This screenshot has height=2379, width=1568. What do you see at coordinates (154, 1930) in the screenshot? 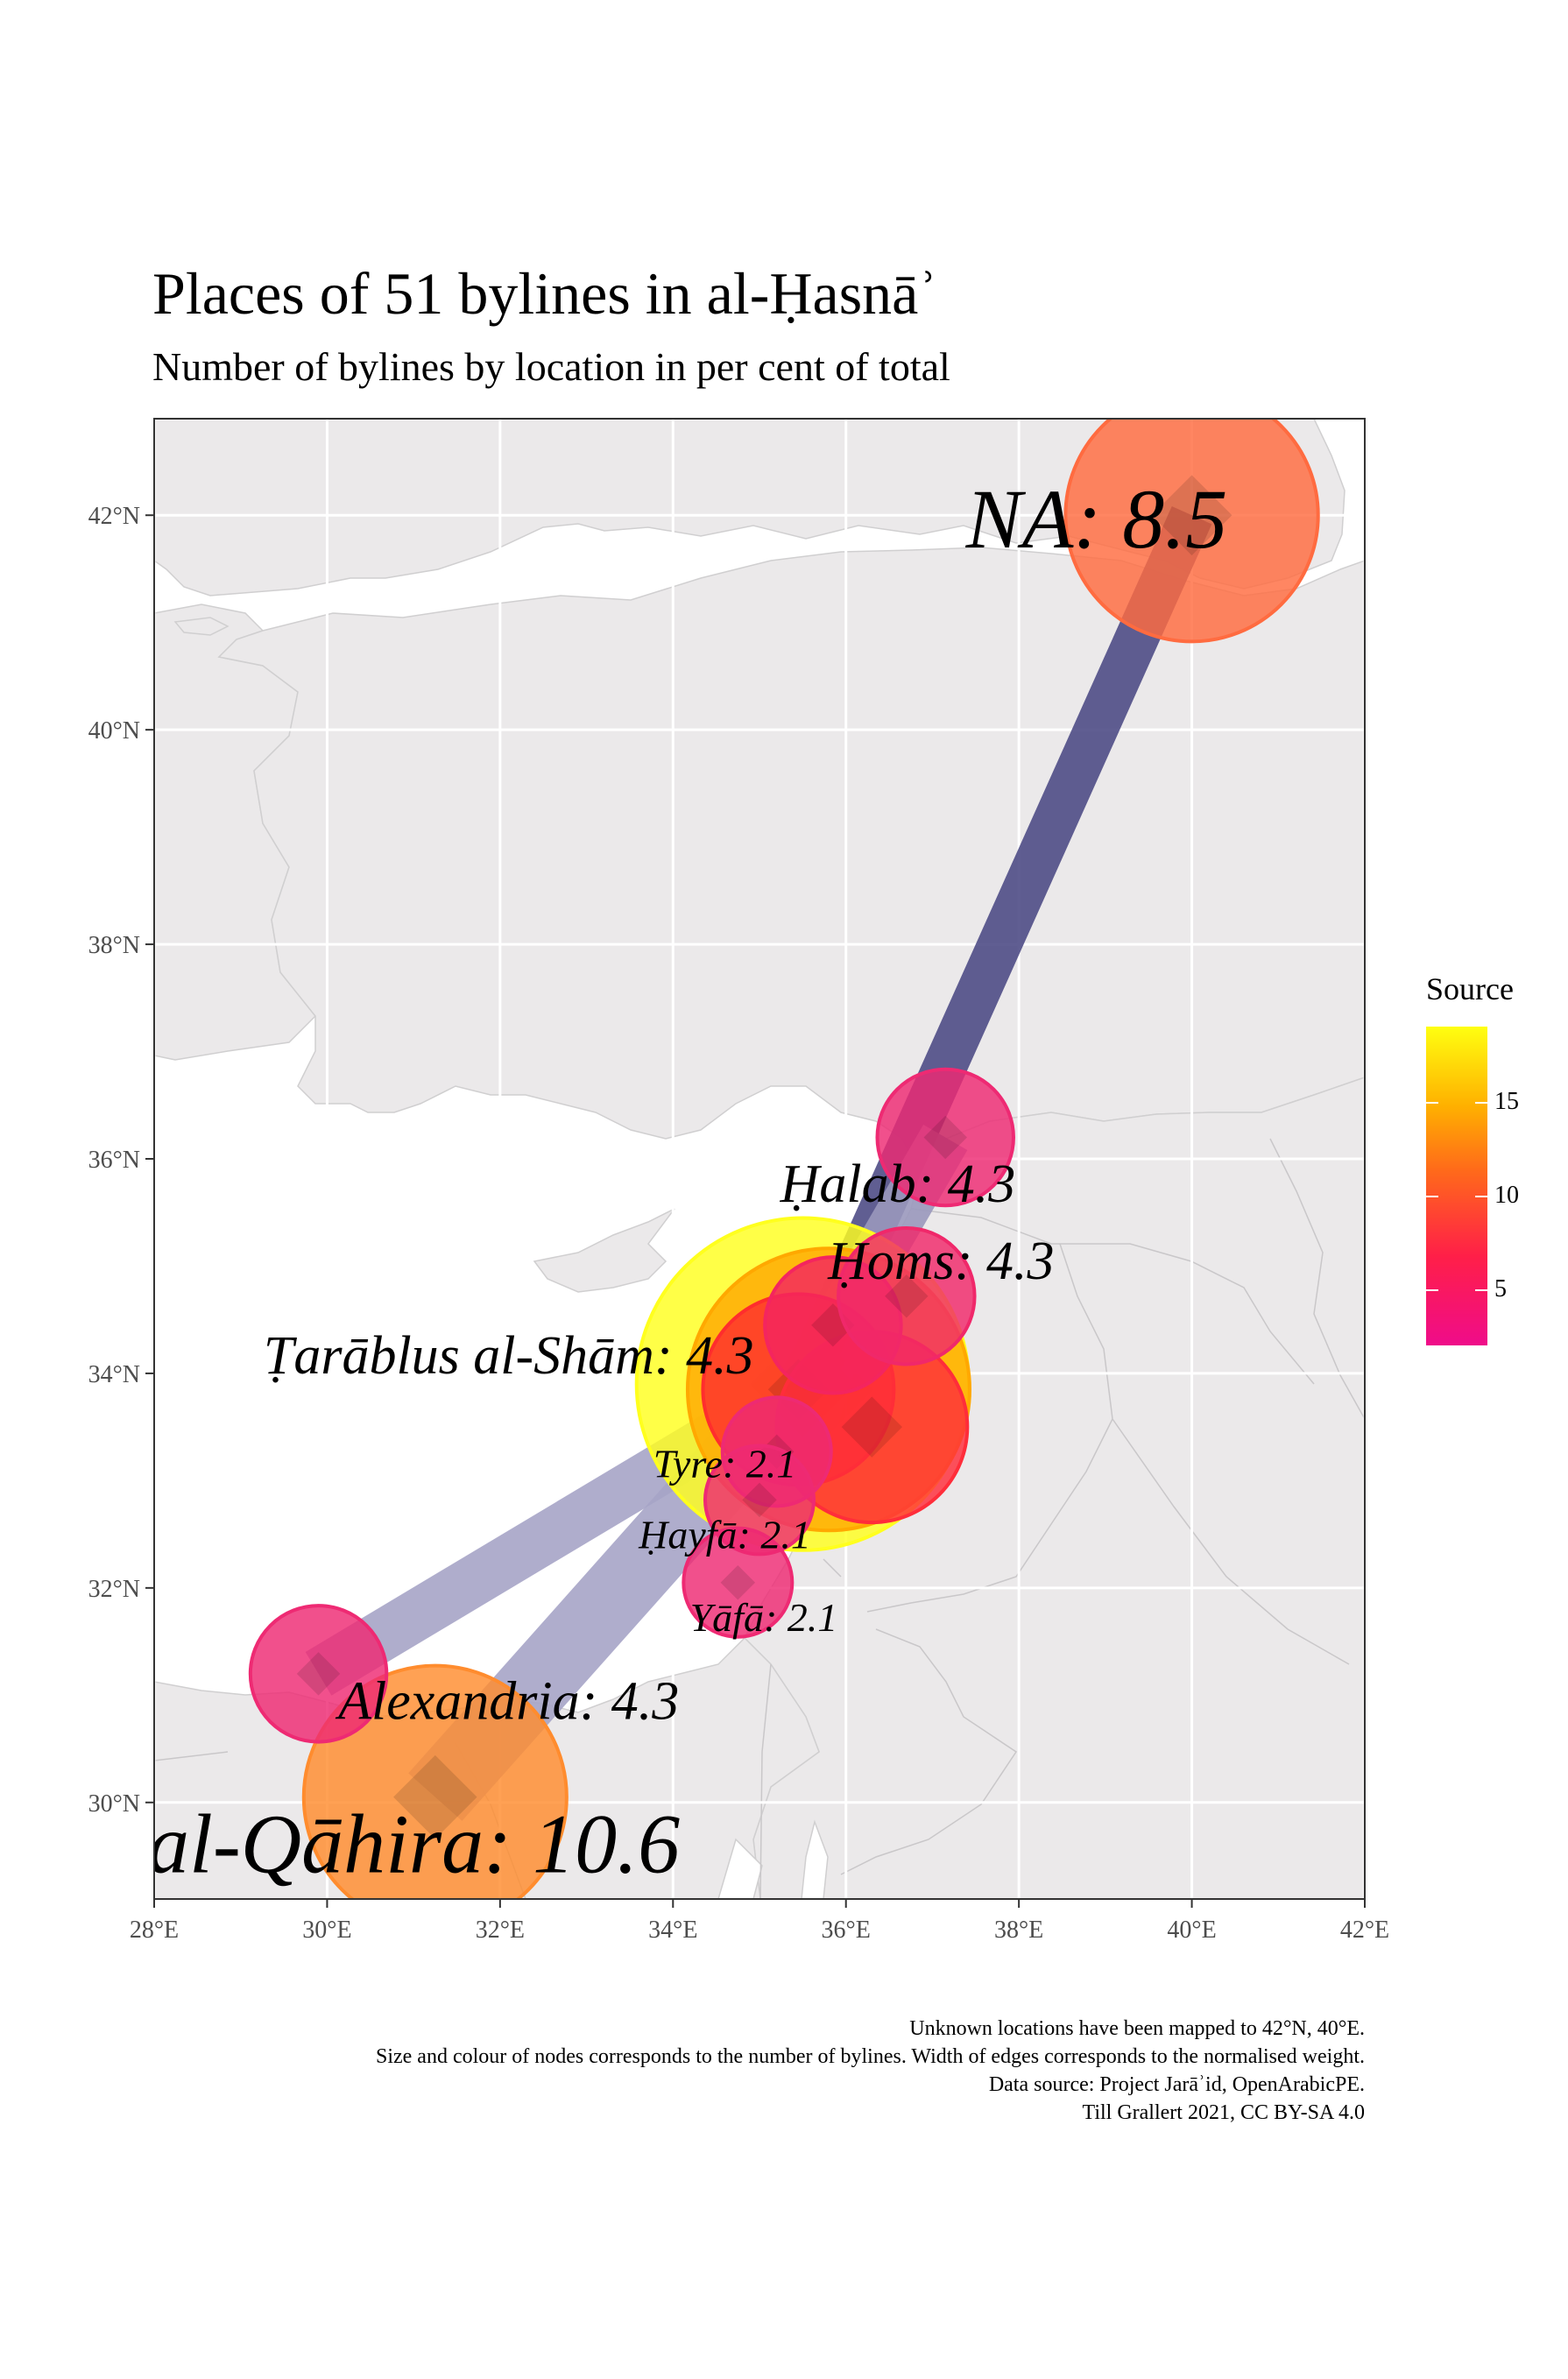
I see `x-tick-label: 28°E` at bounding box center [154, 1930].